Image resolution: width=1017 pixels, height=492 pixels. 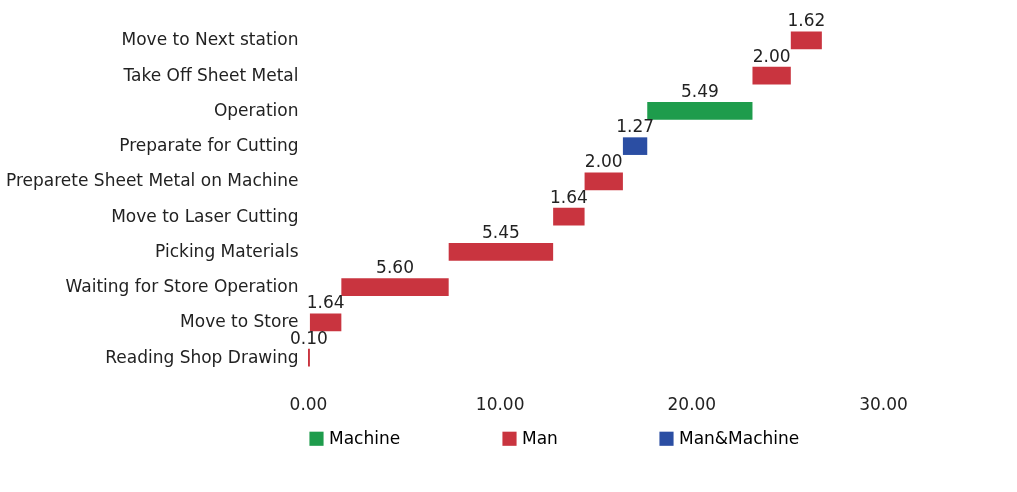 What do you see at coordinates (256, 109) in the screenshot?
I see `y-tick-label: Operation` at bounding box center [256, 109].